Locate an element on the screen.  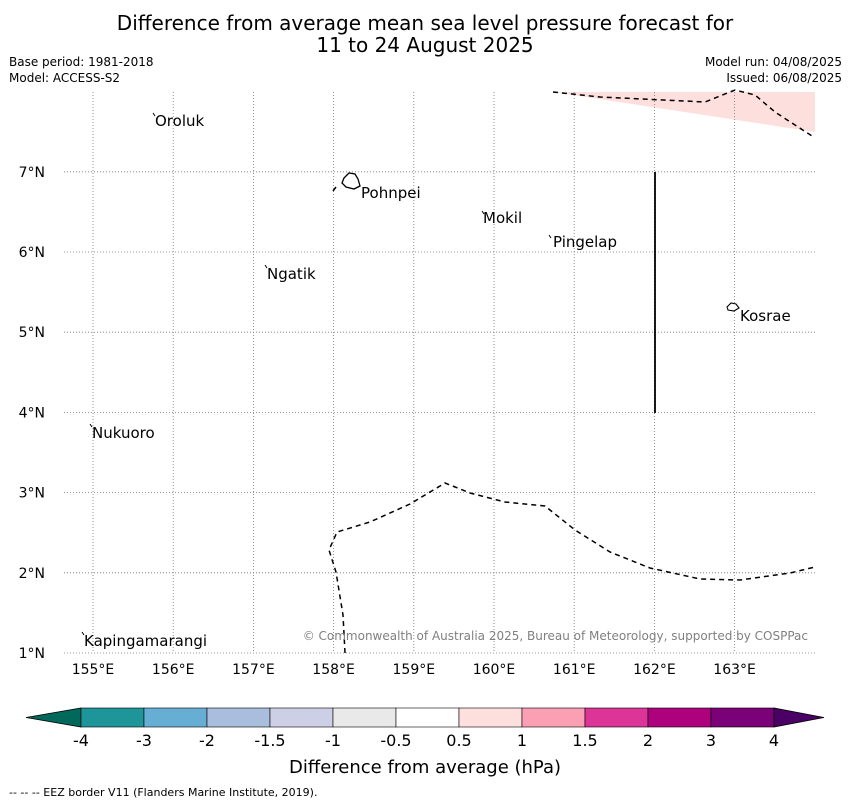
positive-anomaly-region is located at coordinates (684, 112).